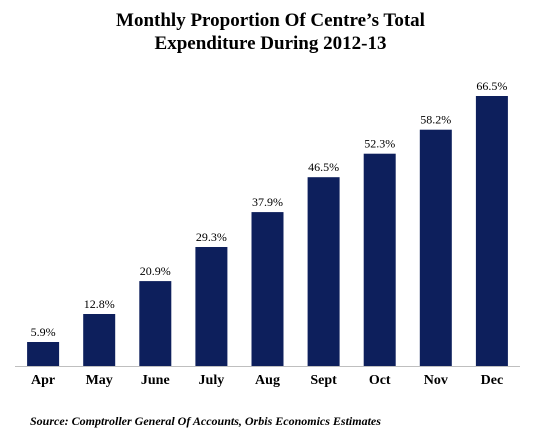  I want to click on data-label-sept: 46.5%, so click(323, 167).